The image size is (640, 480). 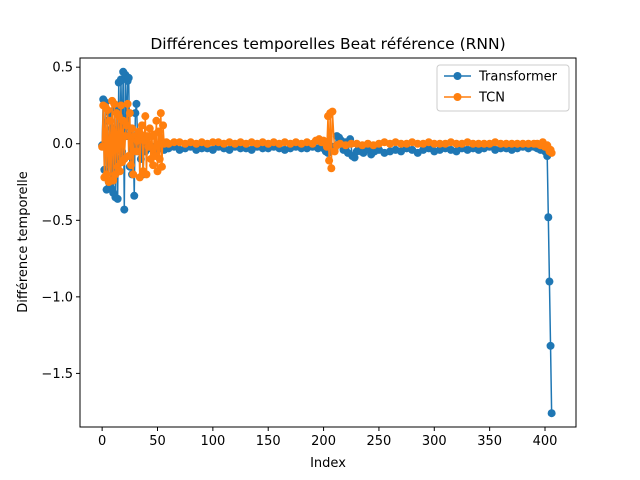 What do you see at coordinates (62, 68) in the screenshot?
I see `y-tick-label: 0.5` at bounding box center [62, 68].